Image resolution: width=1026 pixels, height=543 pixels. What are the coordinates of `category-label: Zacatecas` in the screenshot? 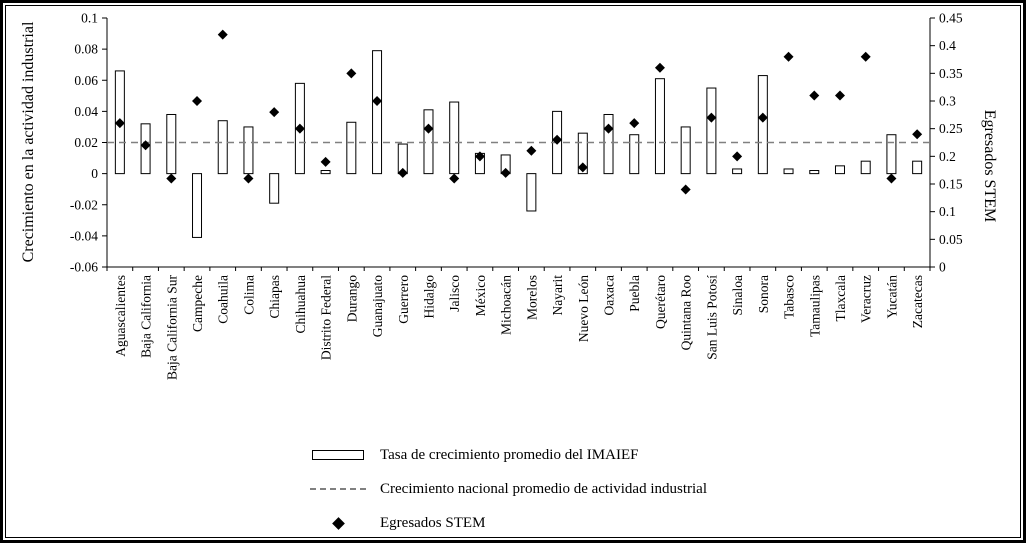 It's located at (917, 301).